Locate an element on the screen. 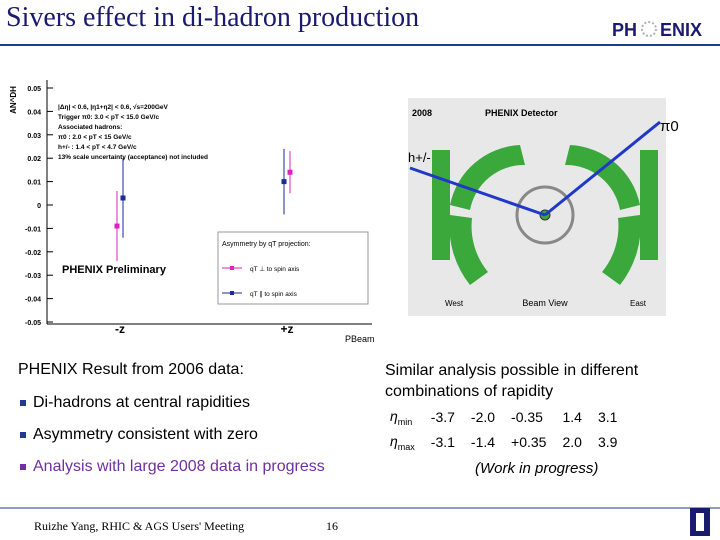  left-heading: PHENIX Result from 2006 data: is located at coordinates (131, 369).